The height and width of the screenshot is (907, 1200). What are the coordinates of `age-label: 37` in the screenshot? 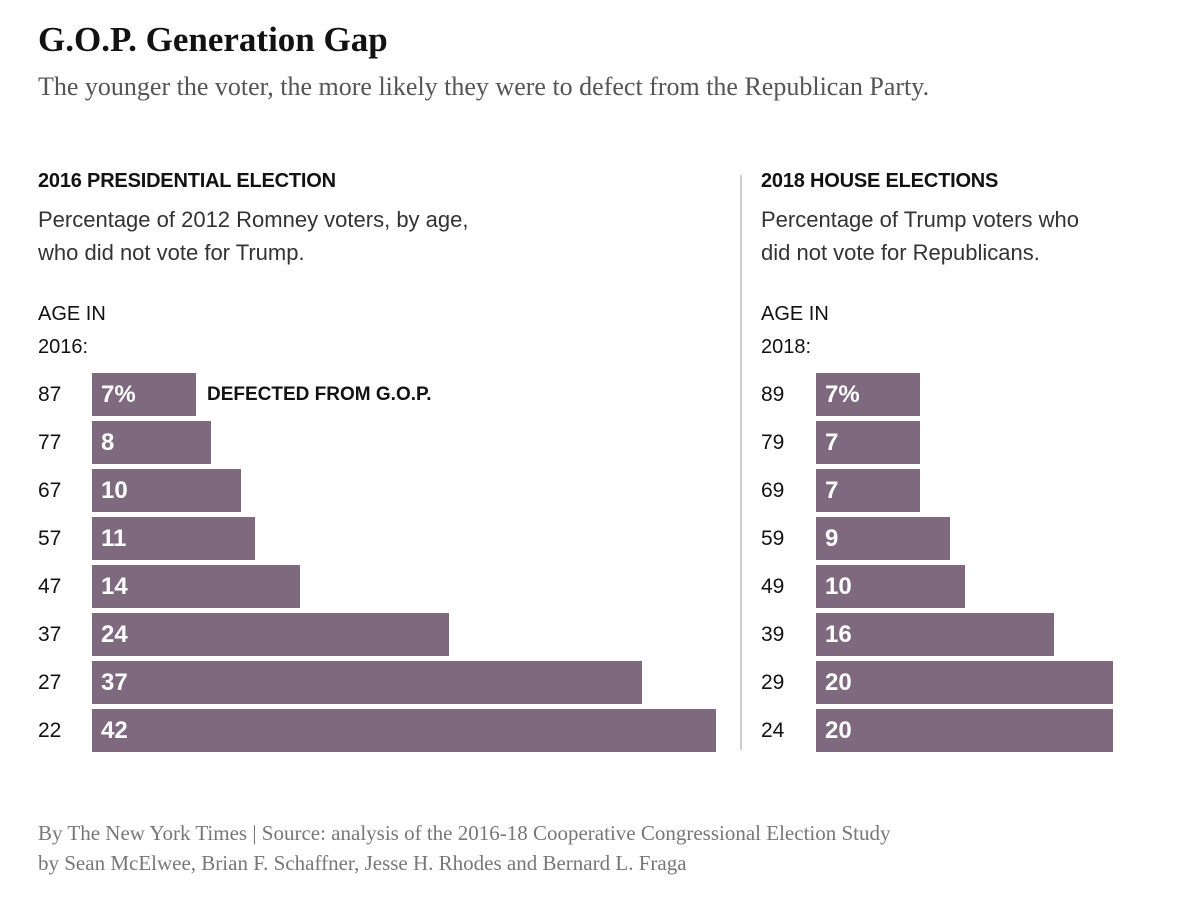 It's located at (50, 634).